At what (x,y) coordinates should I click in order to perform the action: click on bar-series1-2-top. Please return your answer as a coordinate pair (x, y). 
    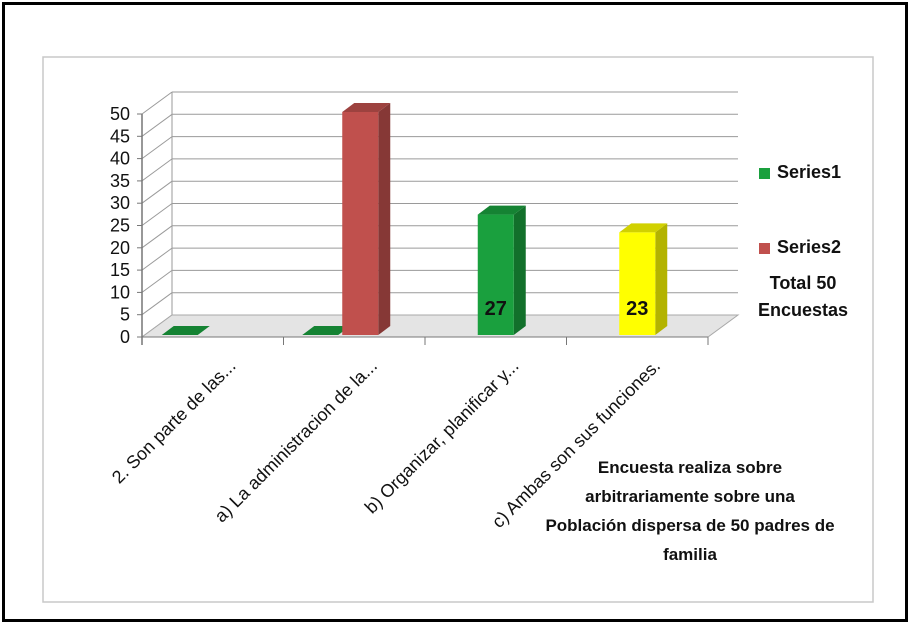
    Looking at the image, I should click on (501, 210).